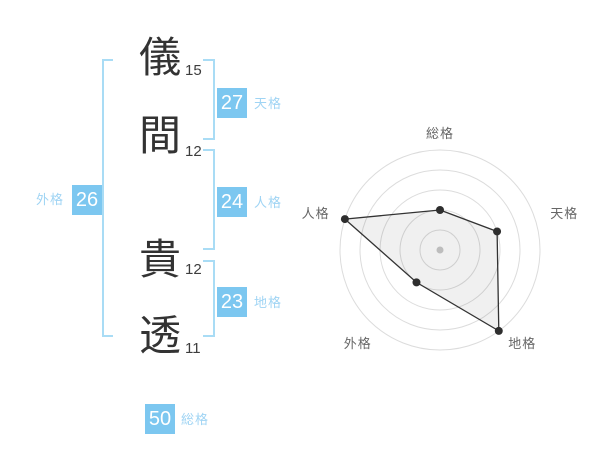 The height and width of the screenshot is (470, 600). What do you see at coordinates (193, 348) in the screenshot?
I see `stroke-count-4: 11` at bounding box center [193, 348].